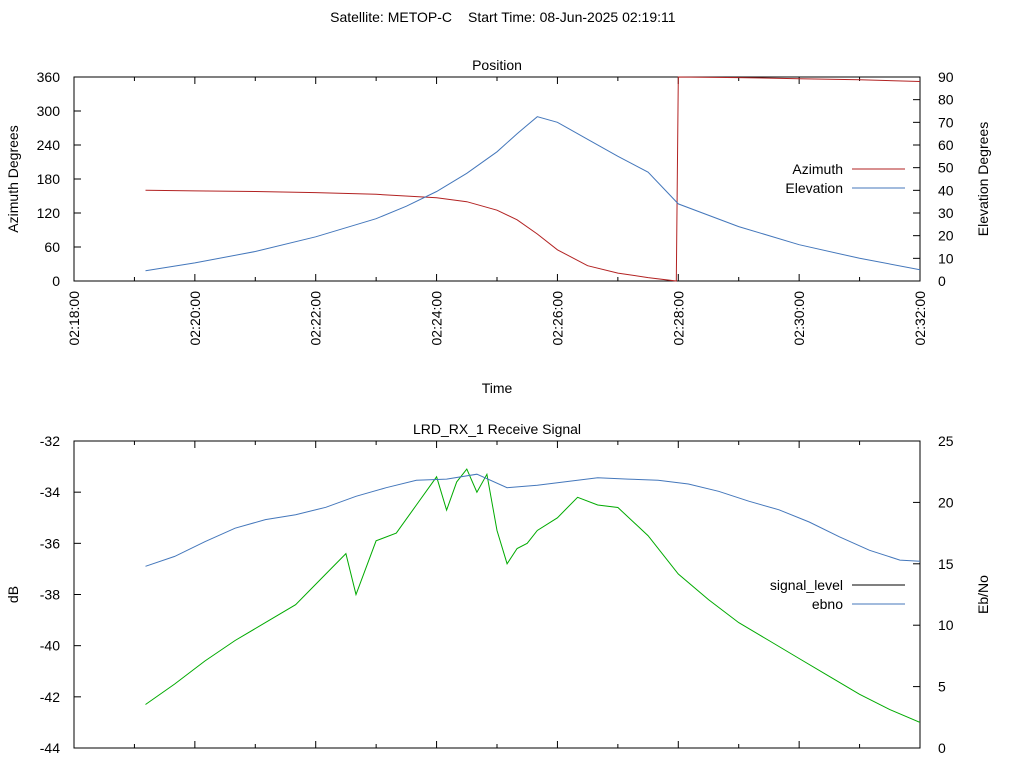 Image resolution: width=1024 pixels, height=768 pixels. I want to click on y2-tick-label: 90, so click(946, 77).